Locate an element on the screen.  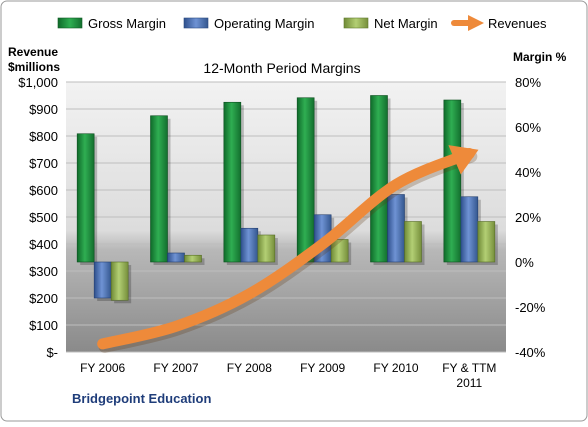
left-tick-label: $500 is located at coordinates (43, 217).